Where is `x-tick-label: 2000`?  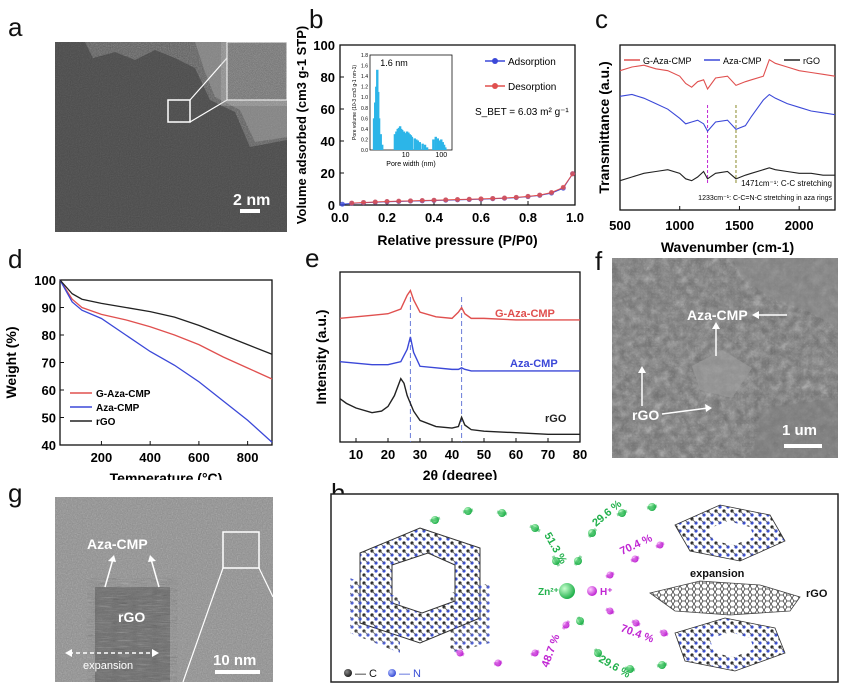
x-tick-label: 2000 is located at coordinates (799, 225).